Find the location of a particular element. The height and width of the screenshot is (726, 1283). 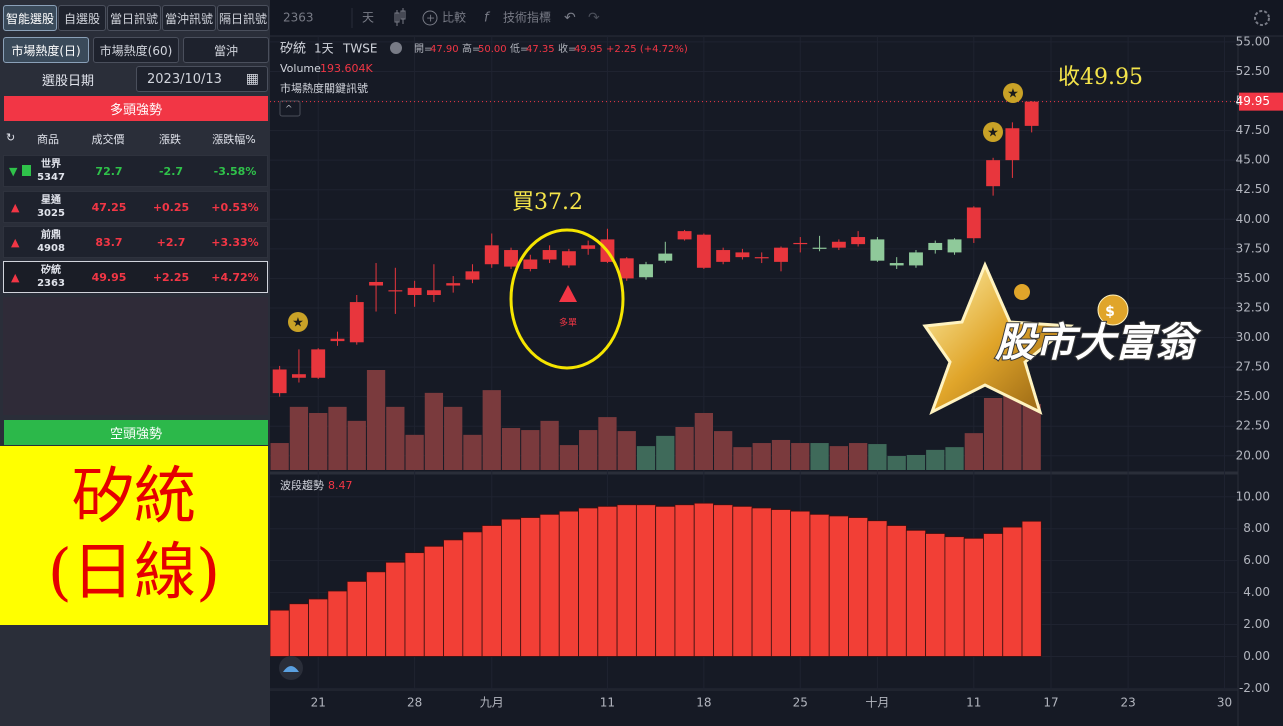

tab: 自選股 is located at coordinates (82, 18).